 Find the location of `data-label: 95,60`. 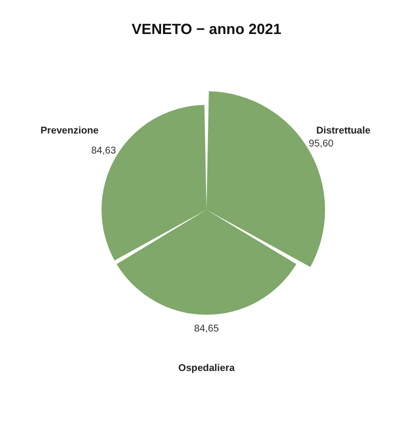

data-label: 95,60 is located at coordinates (321, 144).